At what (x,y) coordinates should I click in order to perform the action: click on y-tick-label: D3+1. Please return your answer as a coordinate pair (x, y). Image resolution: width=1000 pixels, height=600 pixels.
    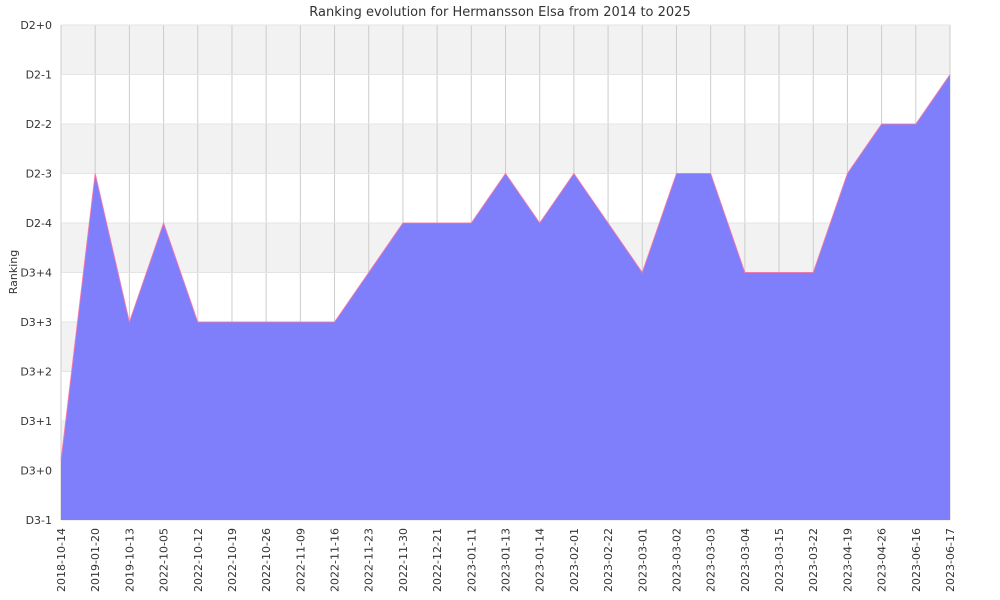
    Looking at the image, I should click on (36, 421).